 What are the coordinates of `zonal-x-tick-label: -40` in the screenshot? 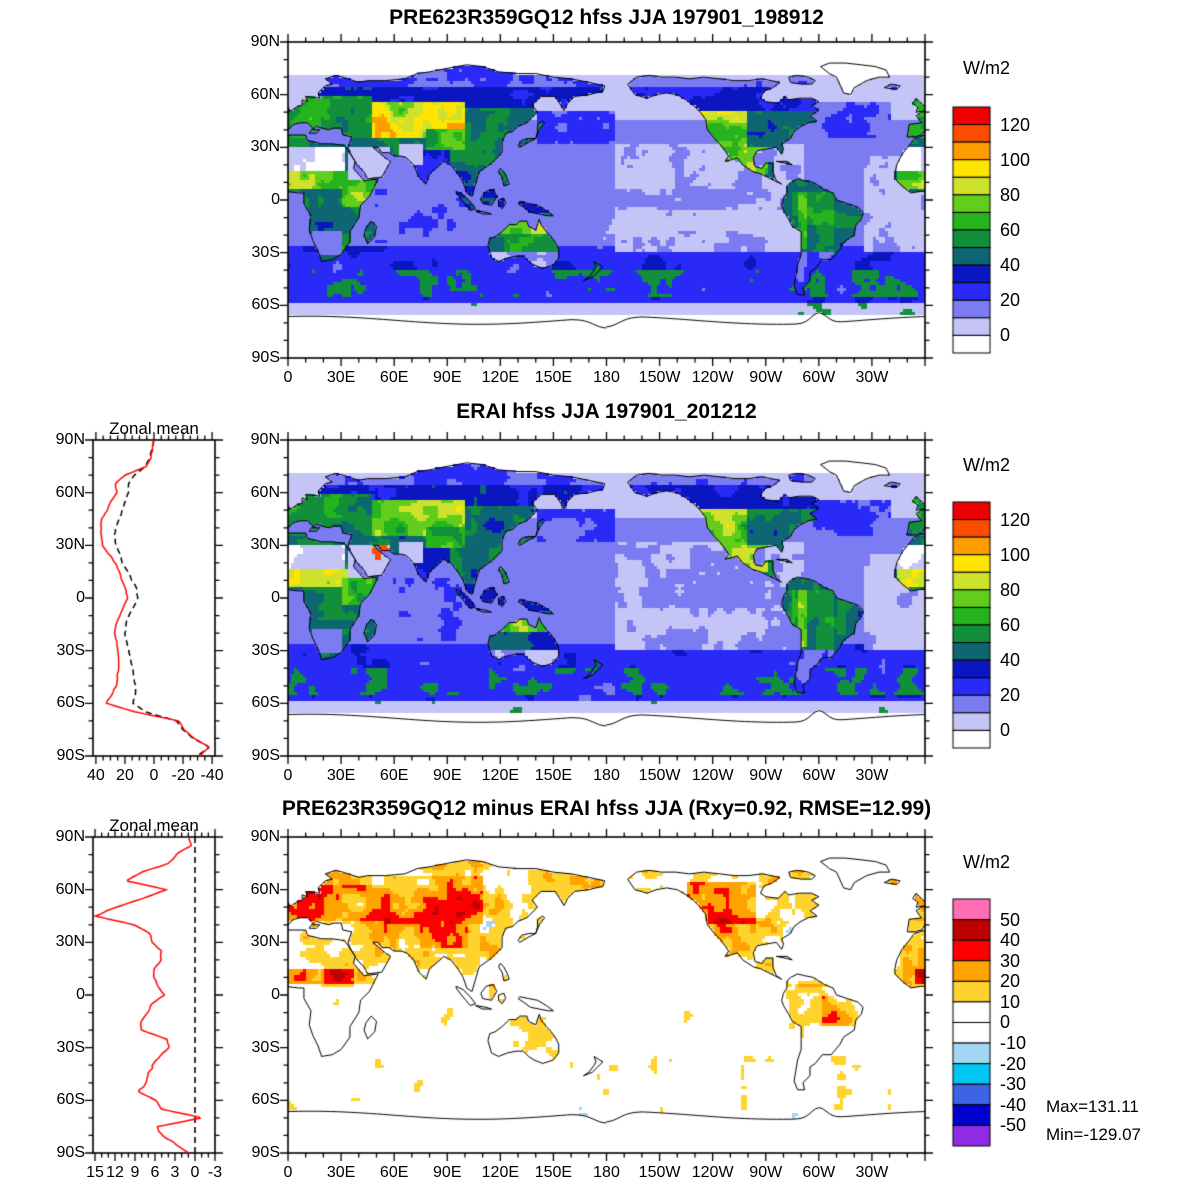 It's located at (212, 775).